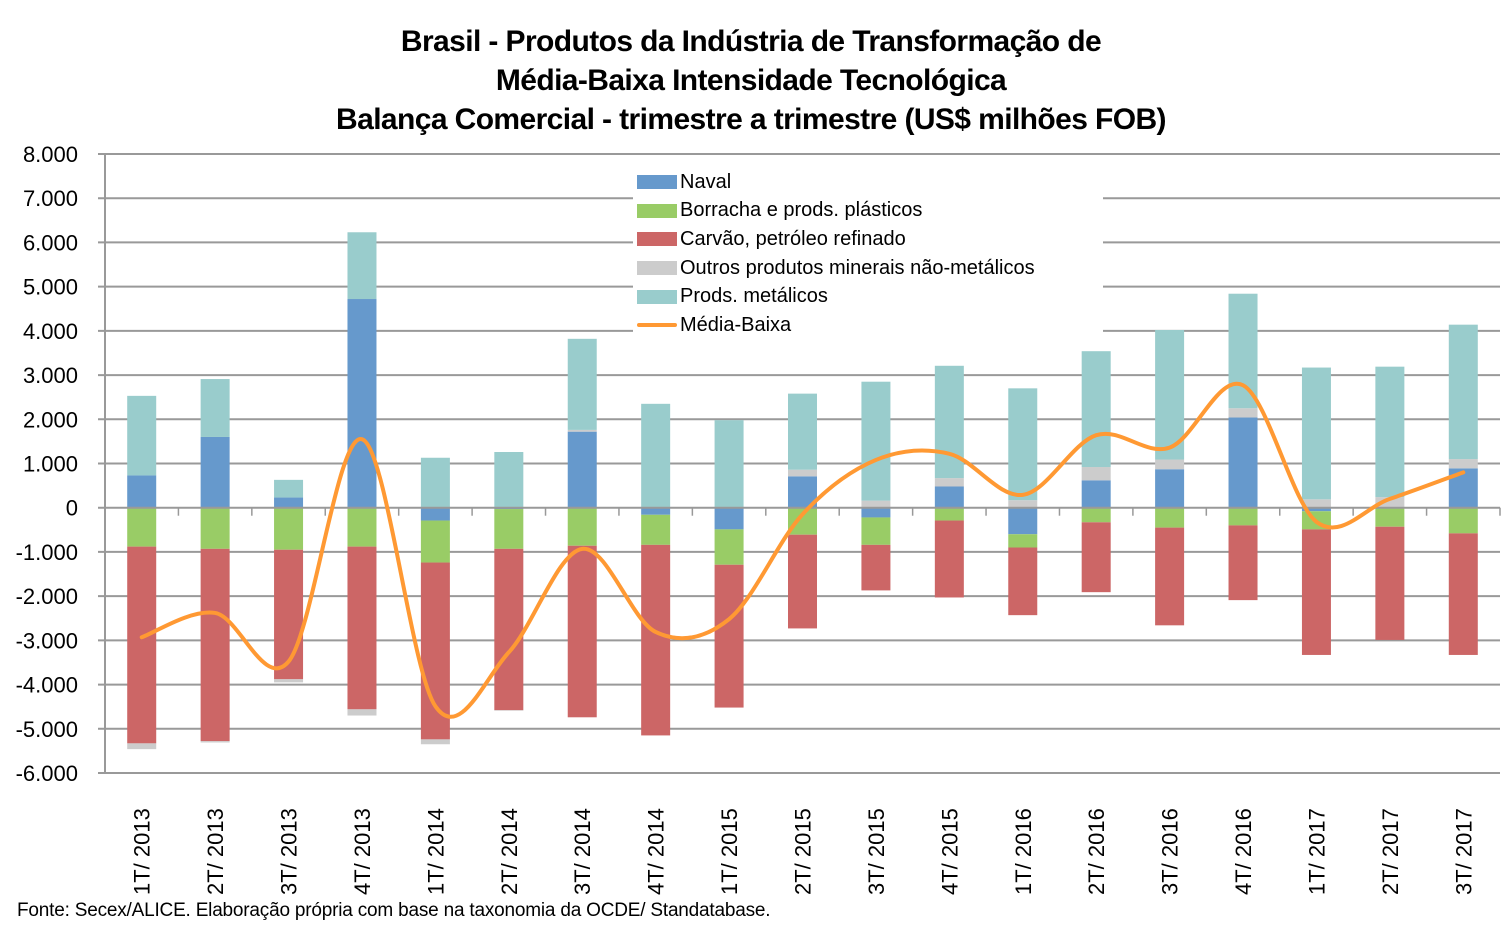 This screenshot has height=929, width=1502. What do you see at coordinates (803, 851) in the screenshot?
I see `x-tick-label: 2T/ 2015` at bounding box center [803, 851].